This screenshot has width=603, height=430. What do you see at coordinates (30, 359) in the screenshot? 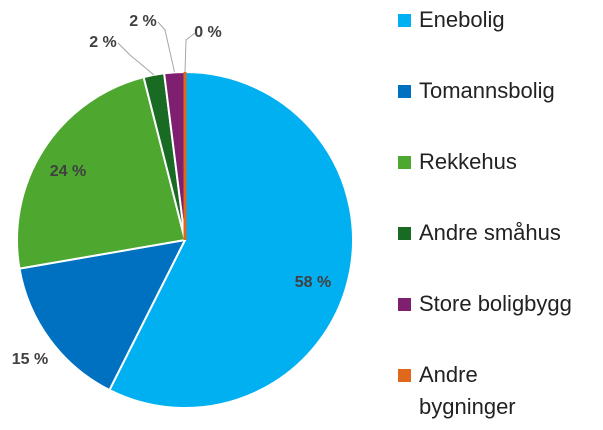
I see `data-label: 15 %` at bounding box center [30, 359].